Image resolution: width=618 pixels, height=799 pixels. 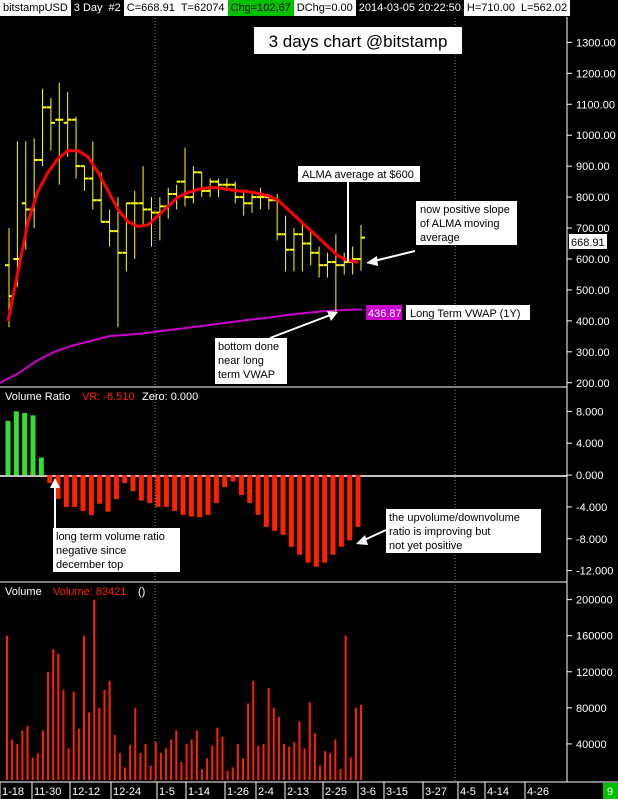 I want to click on vr-right-arrow-head, so click(x=362, y=540).